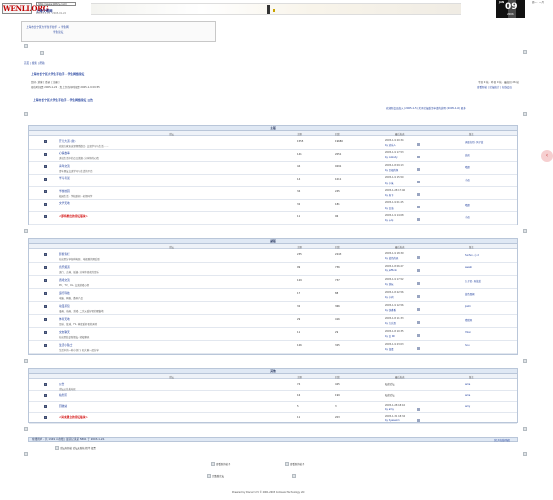  Describe the element at coordinates (67, 140) in the screenshot. I see `forum-name-link: 开元大道 (新)` at that location.